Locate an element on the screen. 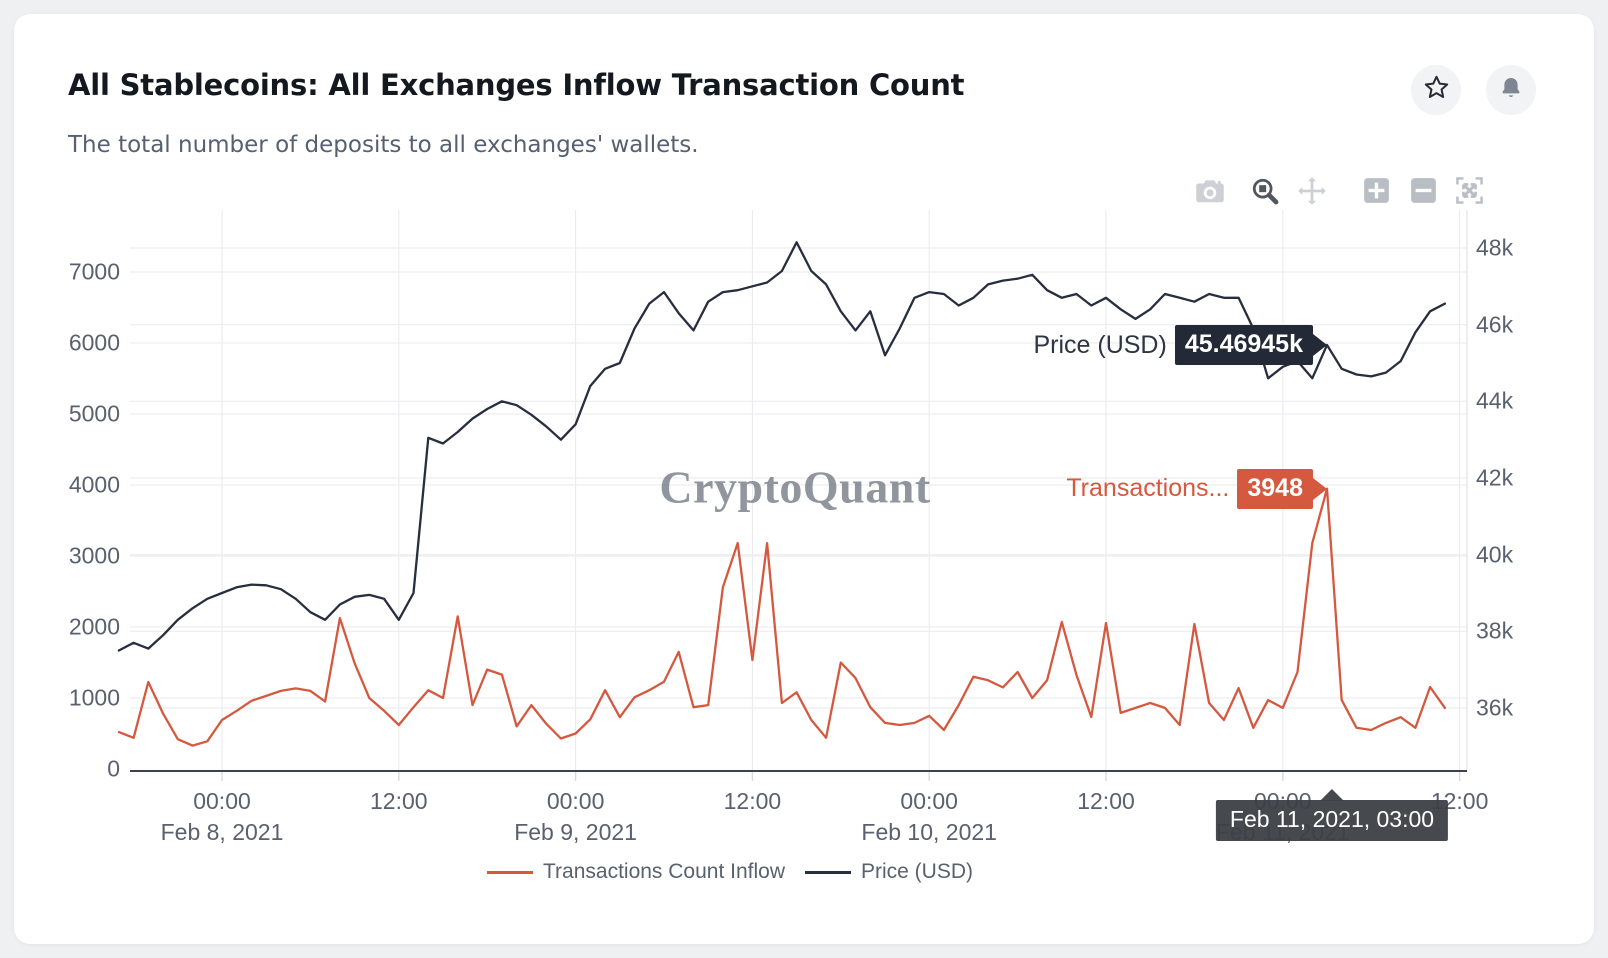 Image resolution: width=1608 pixels, height=958 pixels. legend-item-price: Price (USD) is located at coordinates (889, 872).